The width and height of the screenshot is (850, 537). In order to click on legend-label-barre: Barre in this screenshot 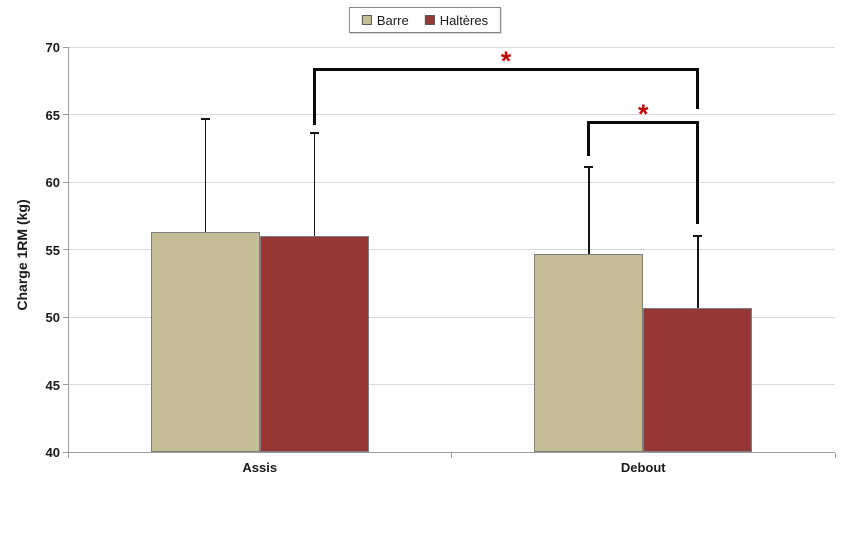, I will do `click(392, 20)`.